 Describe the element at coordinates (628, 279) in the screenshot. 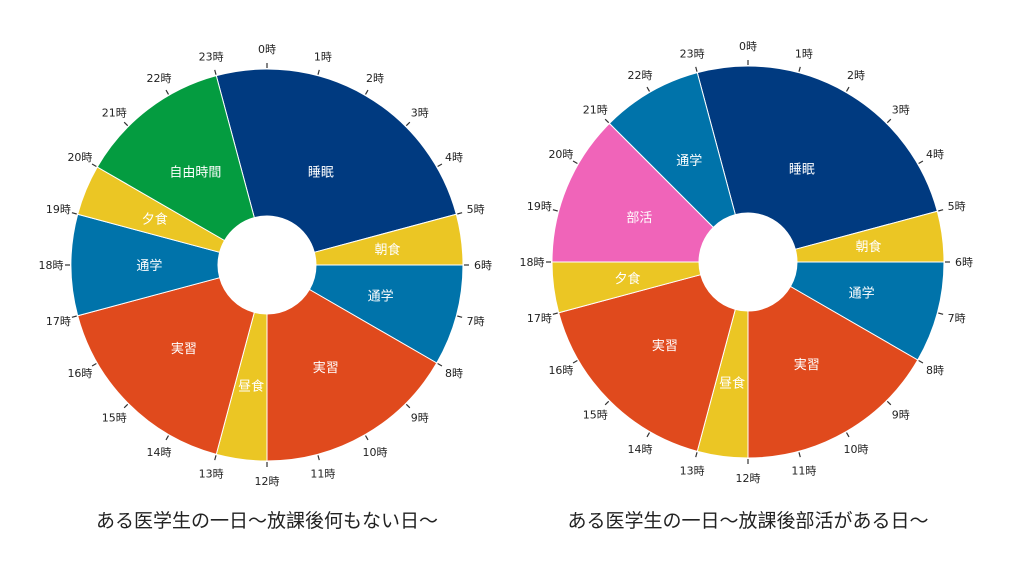

I see `segment-label-6: 夕食` at that location.